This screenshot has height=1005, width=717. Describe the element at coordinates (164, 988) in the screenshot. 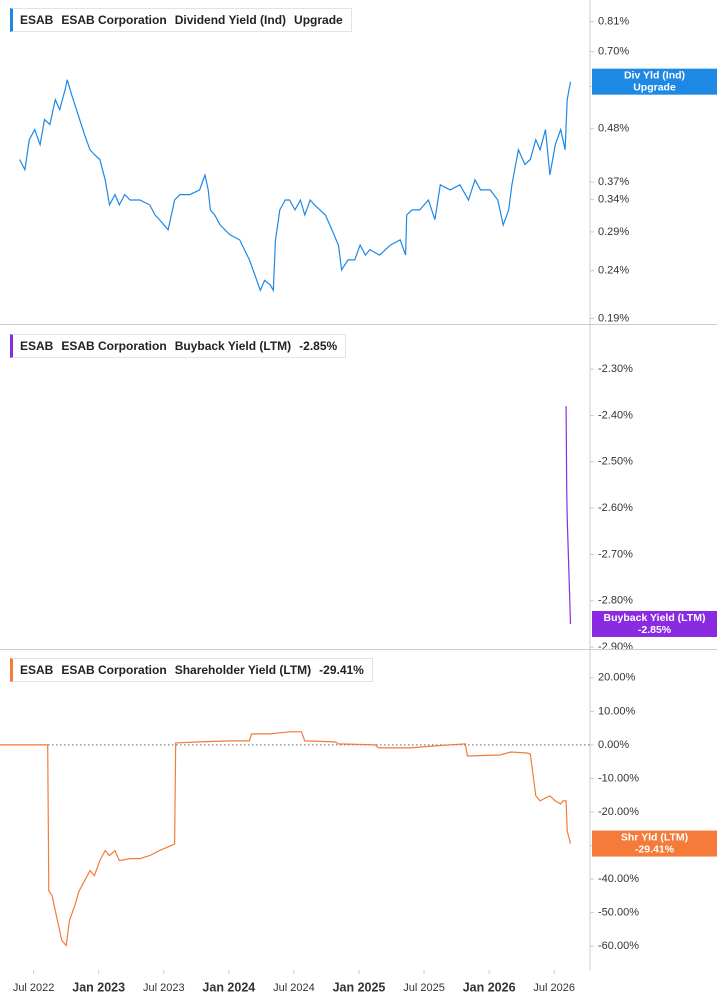

I see `x-tick-label: Jul 2023` at that location.